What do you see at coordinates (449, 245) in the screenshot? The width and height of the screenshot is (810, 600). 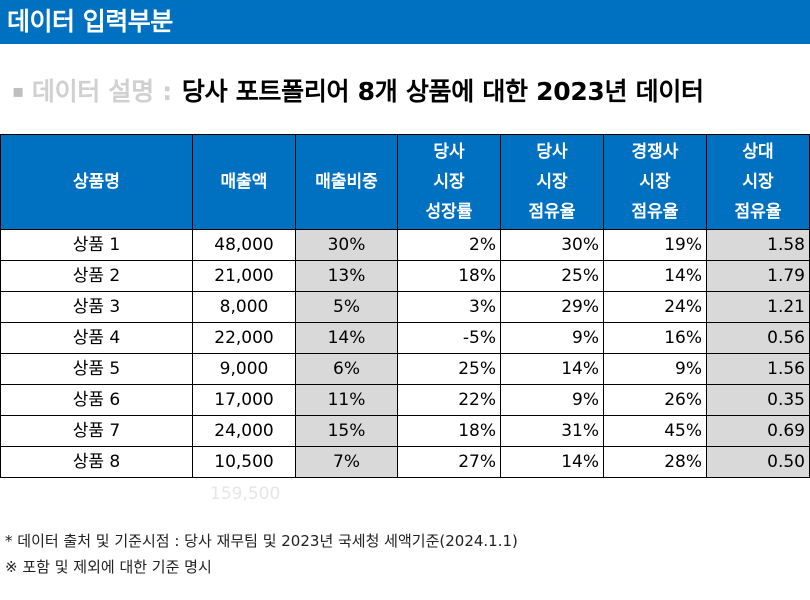 I see `table-cell: 2%` at bounding box center [449, 245].